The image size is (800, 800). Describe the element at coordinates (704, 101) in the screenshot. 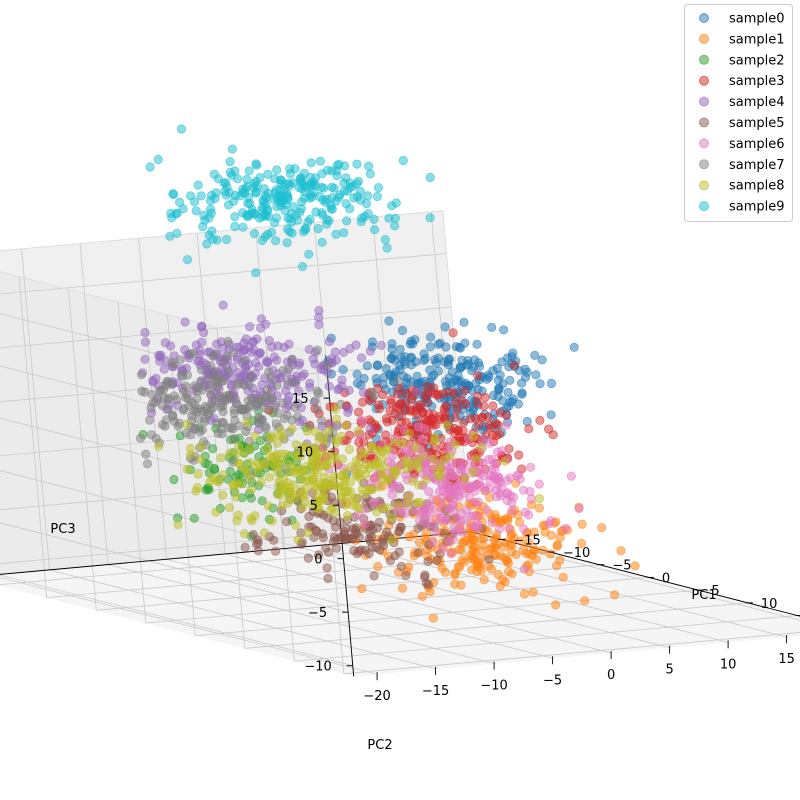

I see `legend-marker-sample4` at that location.